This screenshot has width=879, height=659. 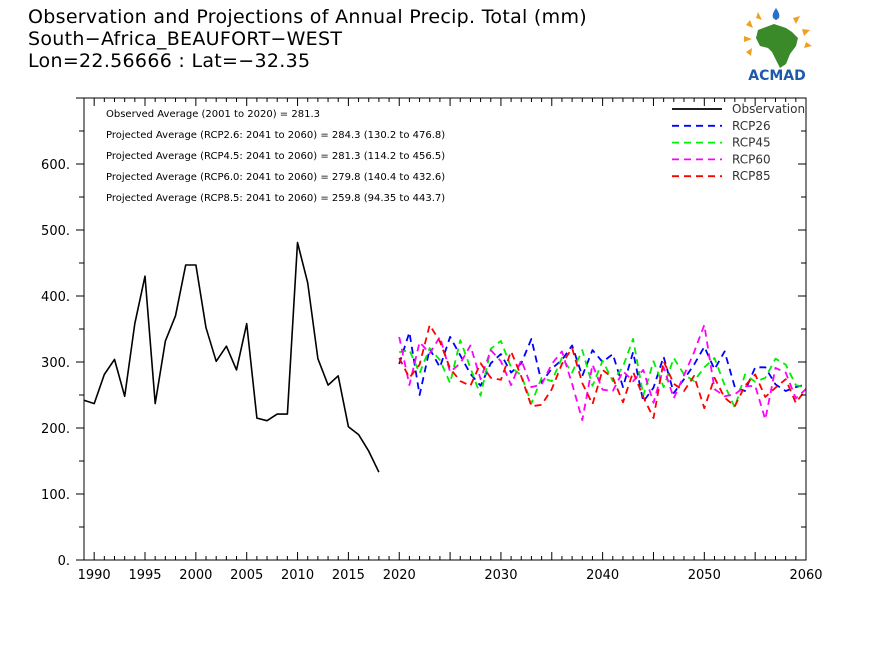 I want to click on y-tick-label: 600., so click(x=55, y=165).